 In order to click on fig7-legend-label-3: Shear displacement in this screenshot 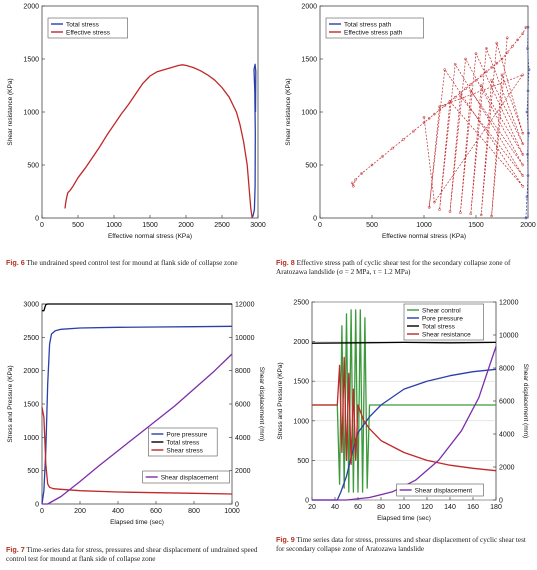, I will do `click(190, 477)`.